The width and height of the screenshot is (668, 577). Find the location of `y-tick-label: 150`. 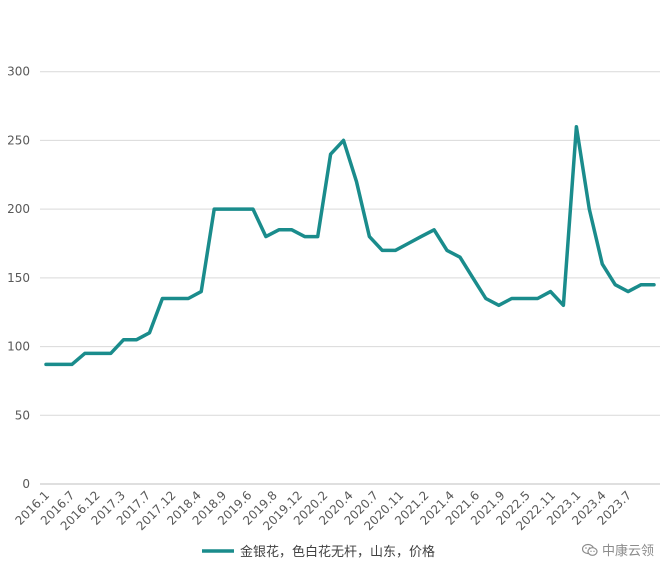

y-tick-label: 150 is located at coordinates (18, 278).